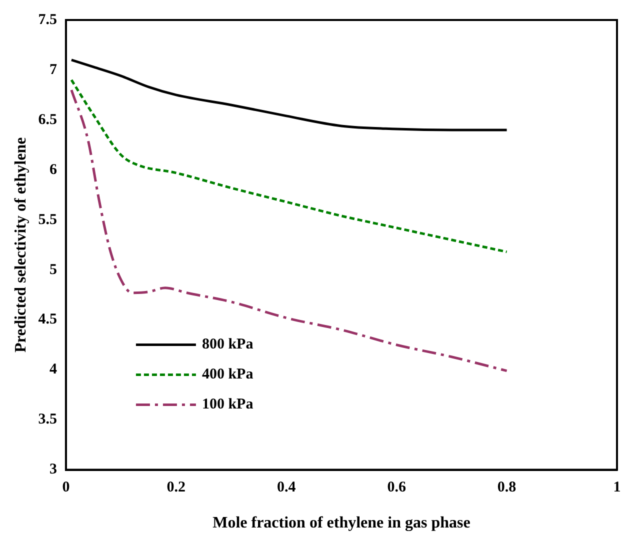 The height and width of the screenshot is (545, 633). What do you see at coordinates (53, 270) in the screenshot?
I see `y-tick-label: 5` at bounding box center [53, 270].